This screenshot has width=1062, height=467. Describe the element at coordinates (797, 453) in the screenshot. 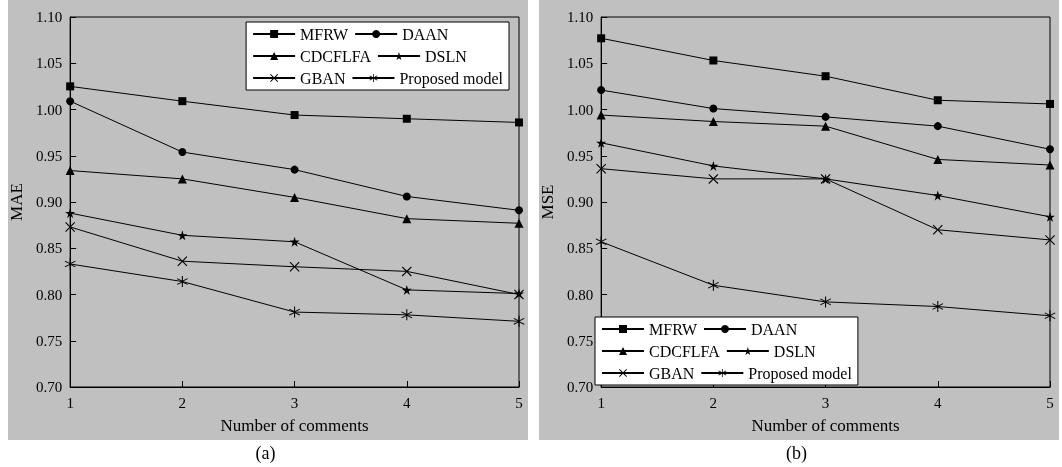

I see `text: (b)` at that location.